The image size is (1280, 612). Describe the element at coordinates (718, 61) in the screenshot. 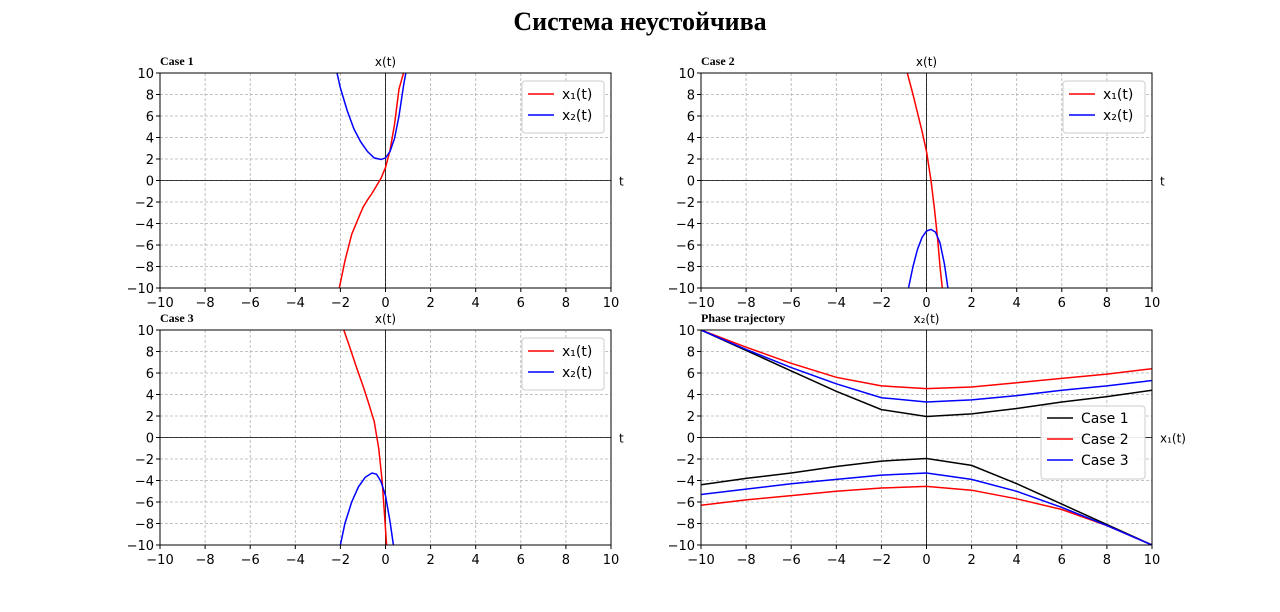

I see `panel-title: Case 2` at that location.